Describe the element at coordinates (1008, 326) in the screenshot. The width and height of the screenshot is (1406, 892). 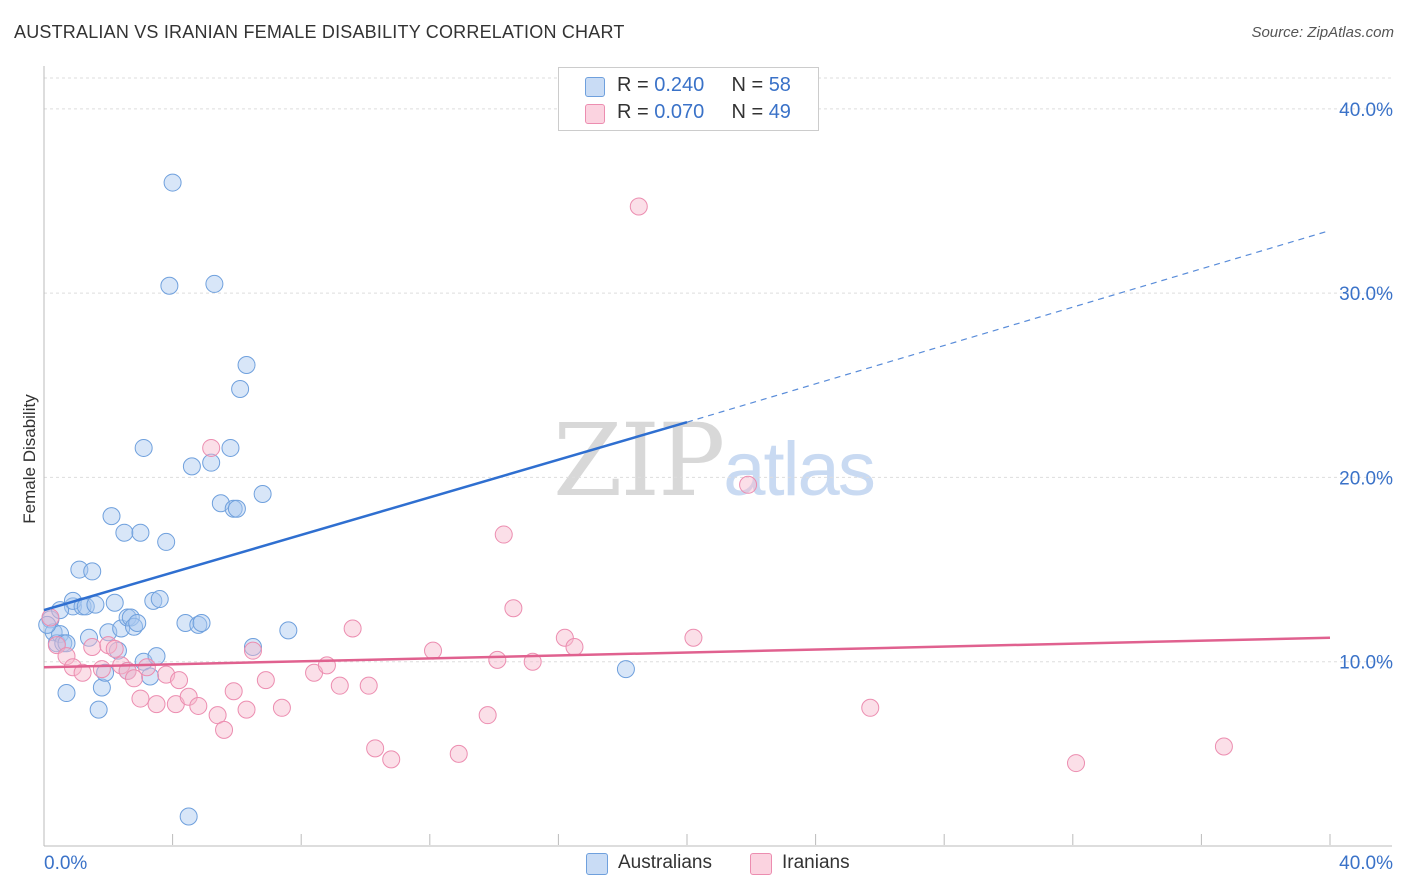
I see `trend-line-australians-extension` at that location.